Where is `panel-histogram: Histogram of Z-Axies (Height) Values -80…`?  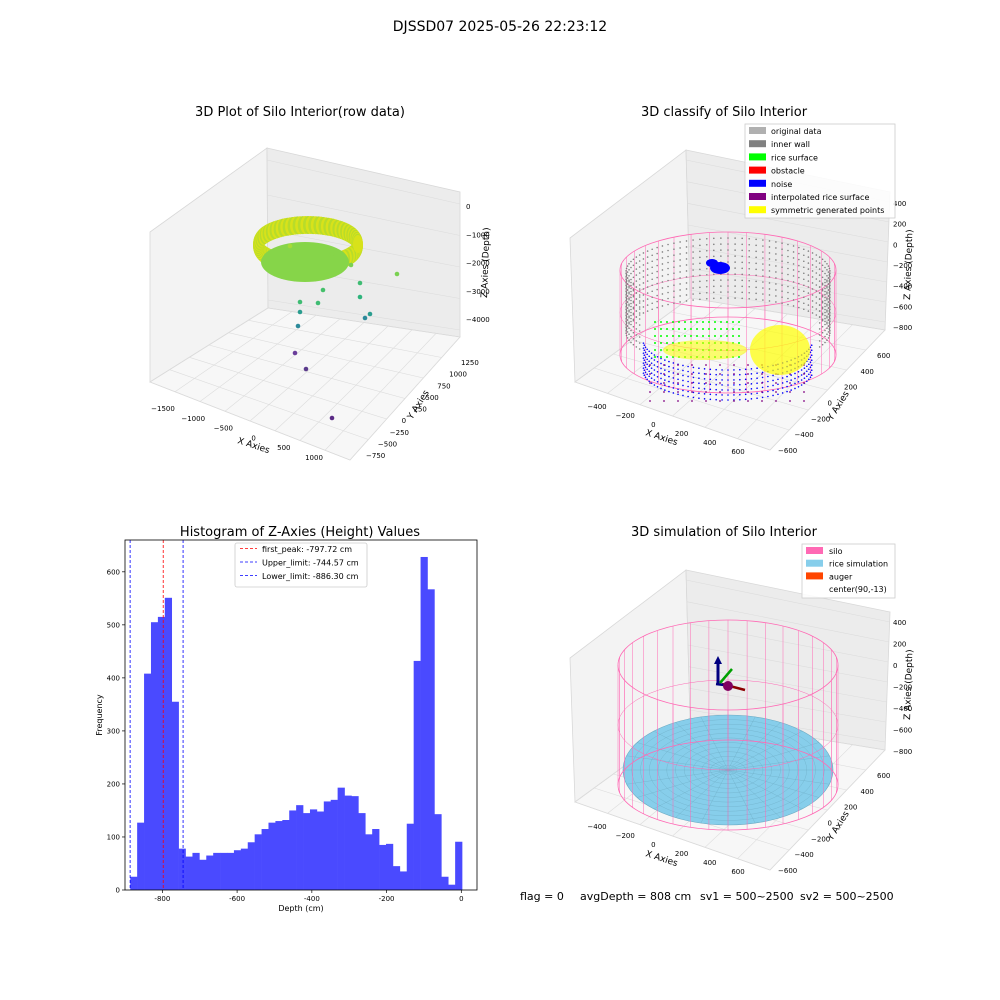
panel-histogram: Histogram of Z-Axies (Height) Values -80… is located at coordinates (286, 719).